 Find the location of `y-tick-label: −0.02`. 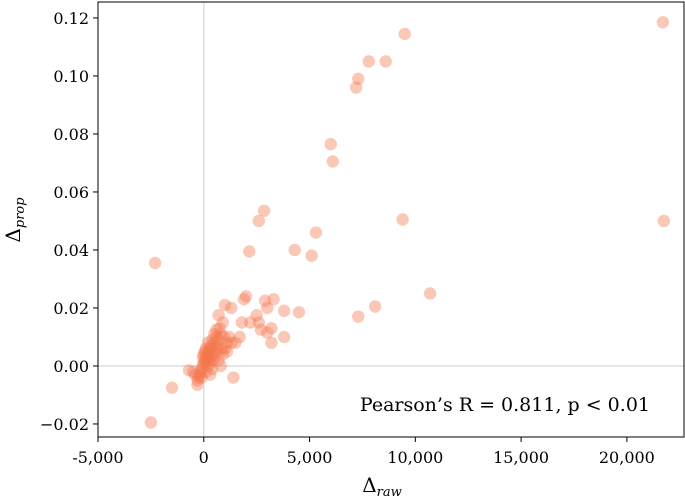

y-tick-label: −0.02 is located at coordinates (64, 424).